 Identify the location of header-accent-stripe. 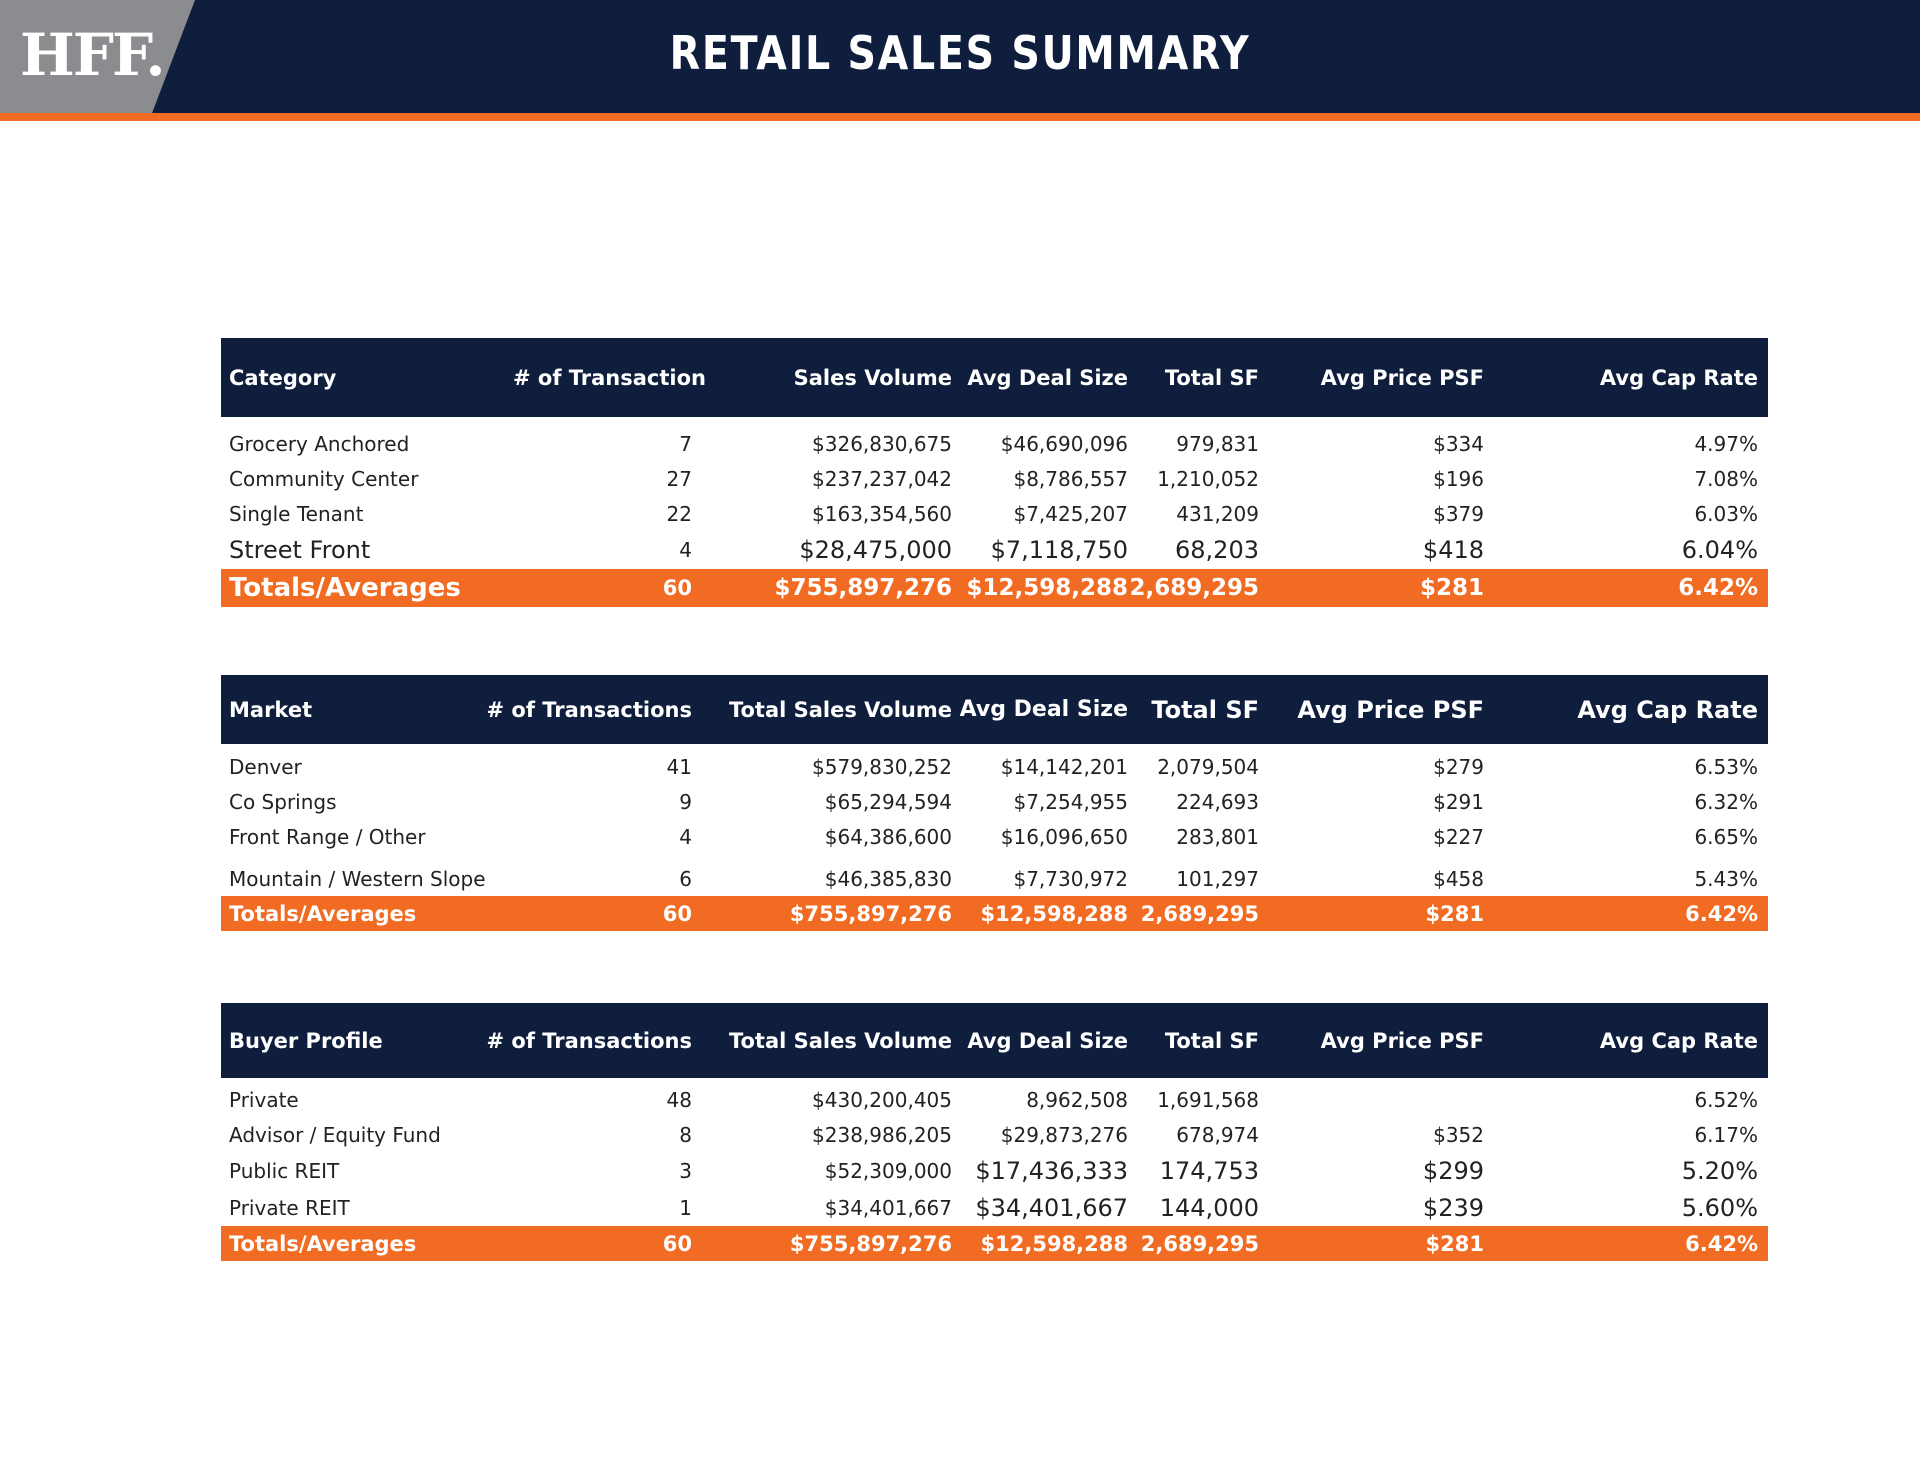
(960, 117).